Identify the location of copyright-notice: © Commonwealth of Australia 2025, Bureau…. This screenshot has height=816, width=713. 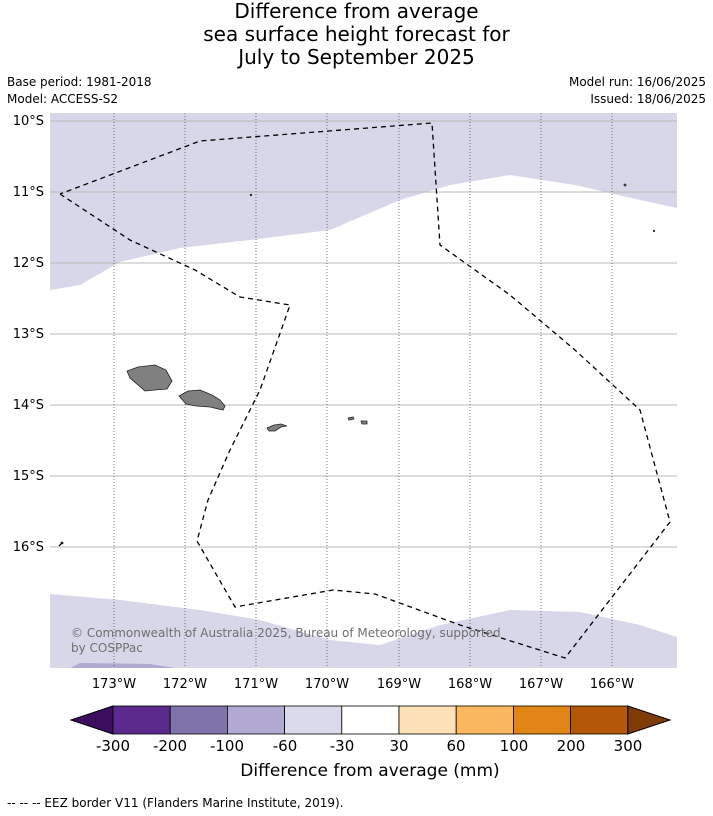
(286, 640).